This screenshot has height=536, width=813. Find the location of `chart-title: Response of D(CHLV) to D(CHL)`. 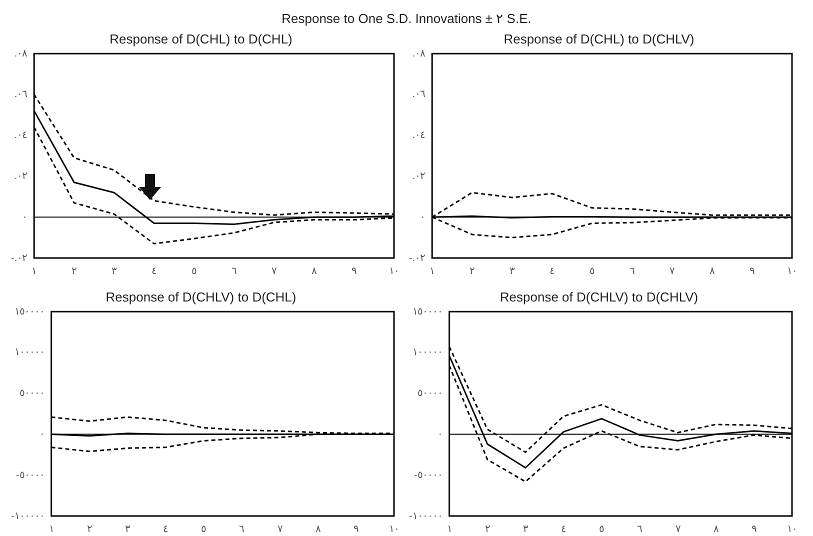

chart-title: Response of D(CHLV) to D(CHL) is located at coordinates (201, 296).